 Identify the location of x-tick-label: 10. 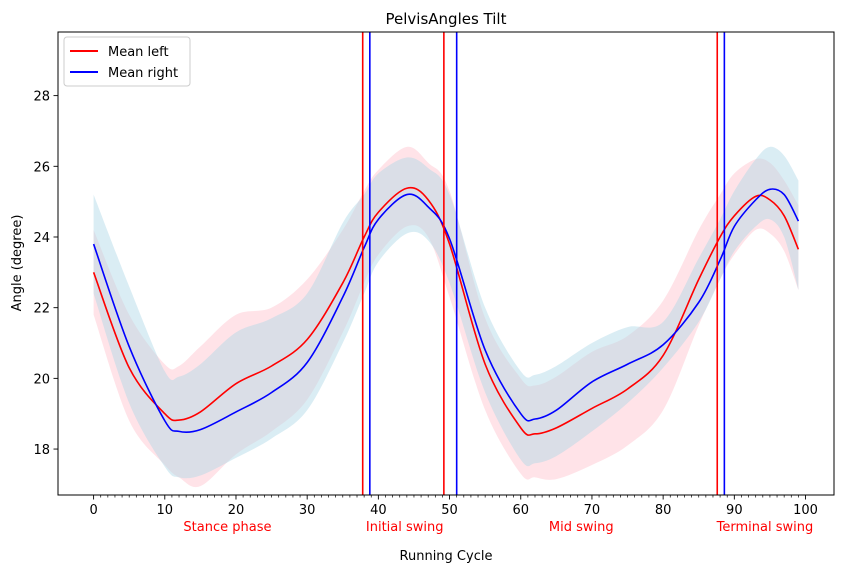
(165, 510).